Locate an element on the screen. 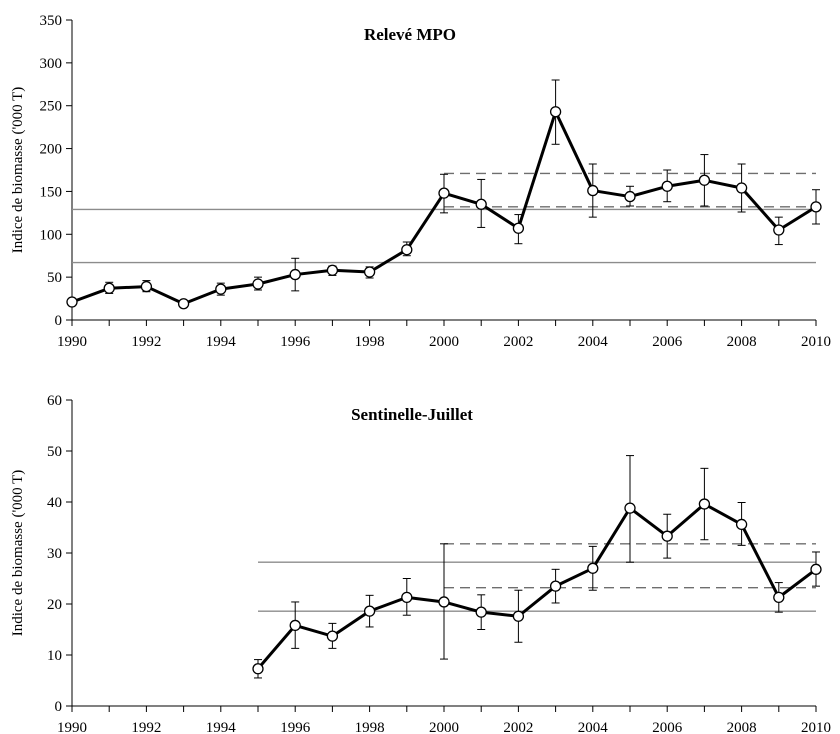  y-tick-label: 150 is located at coordinates (51, 192).